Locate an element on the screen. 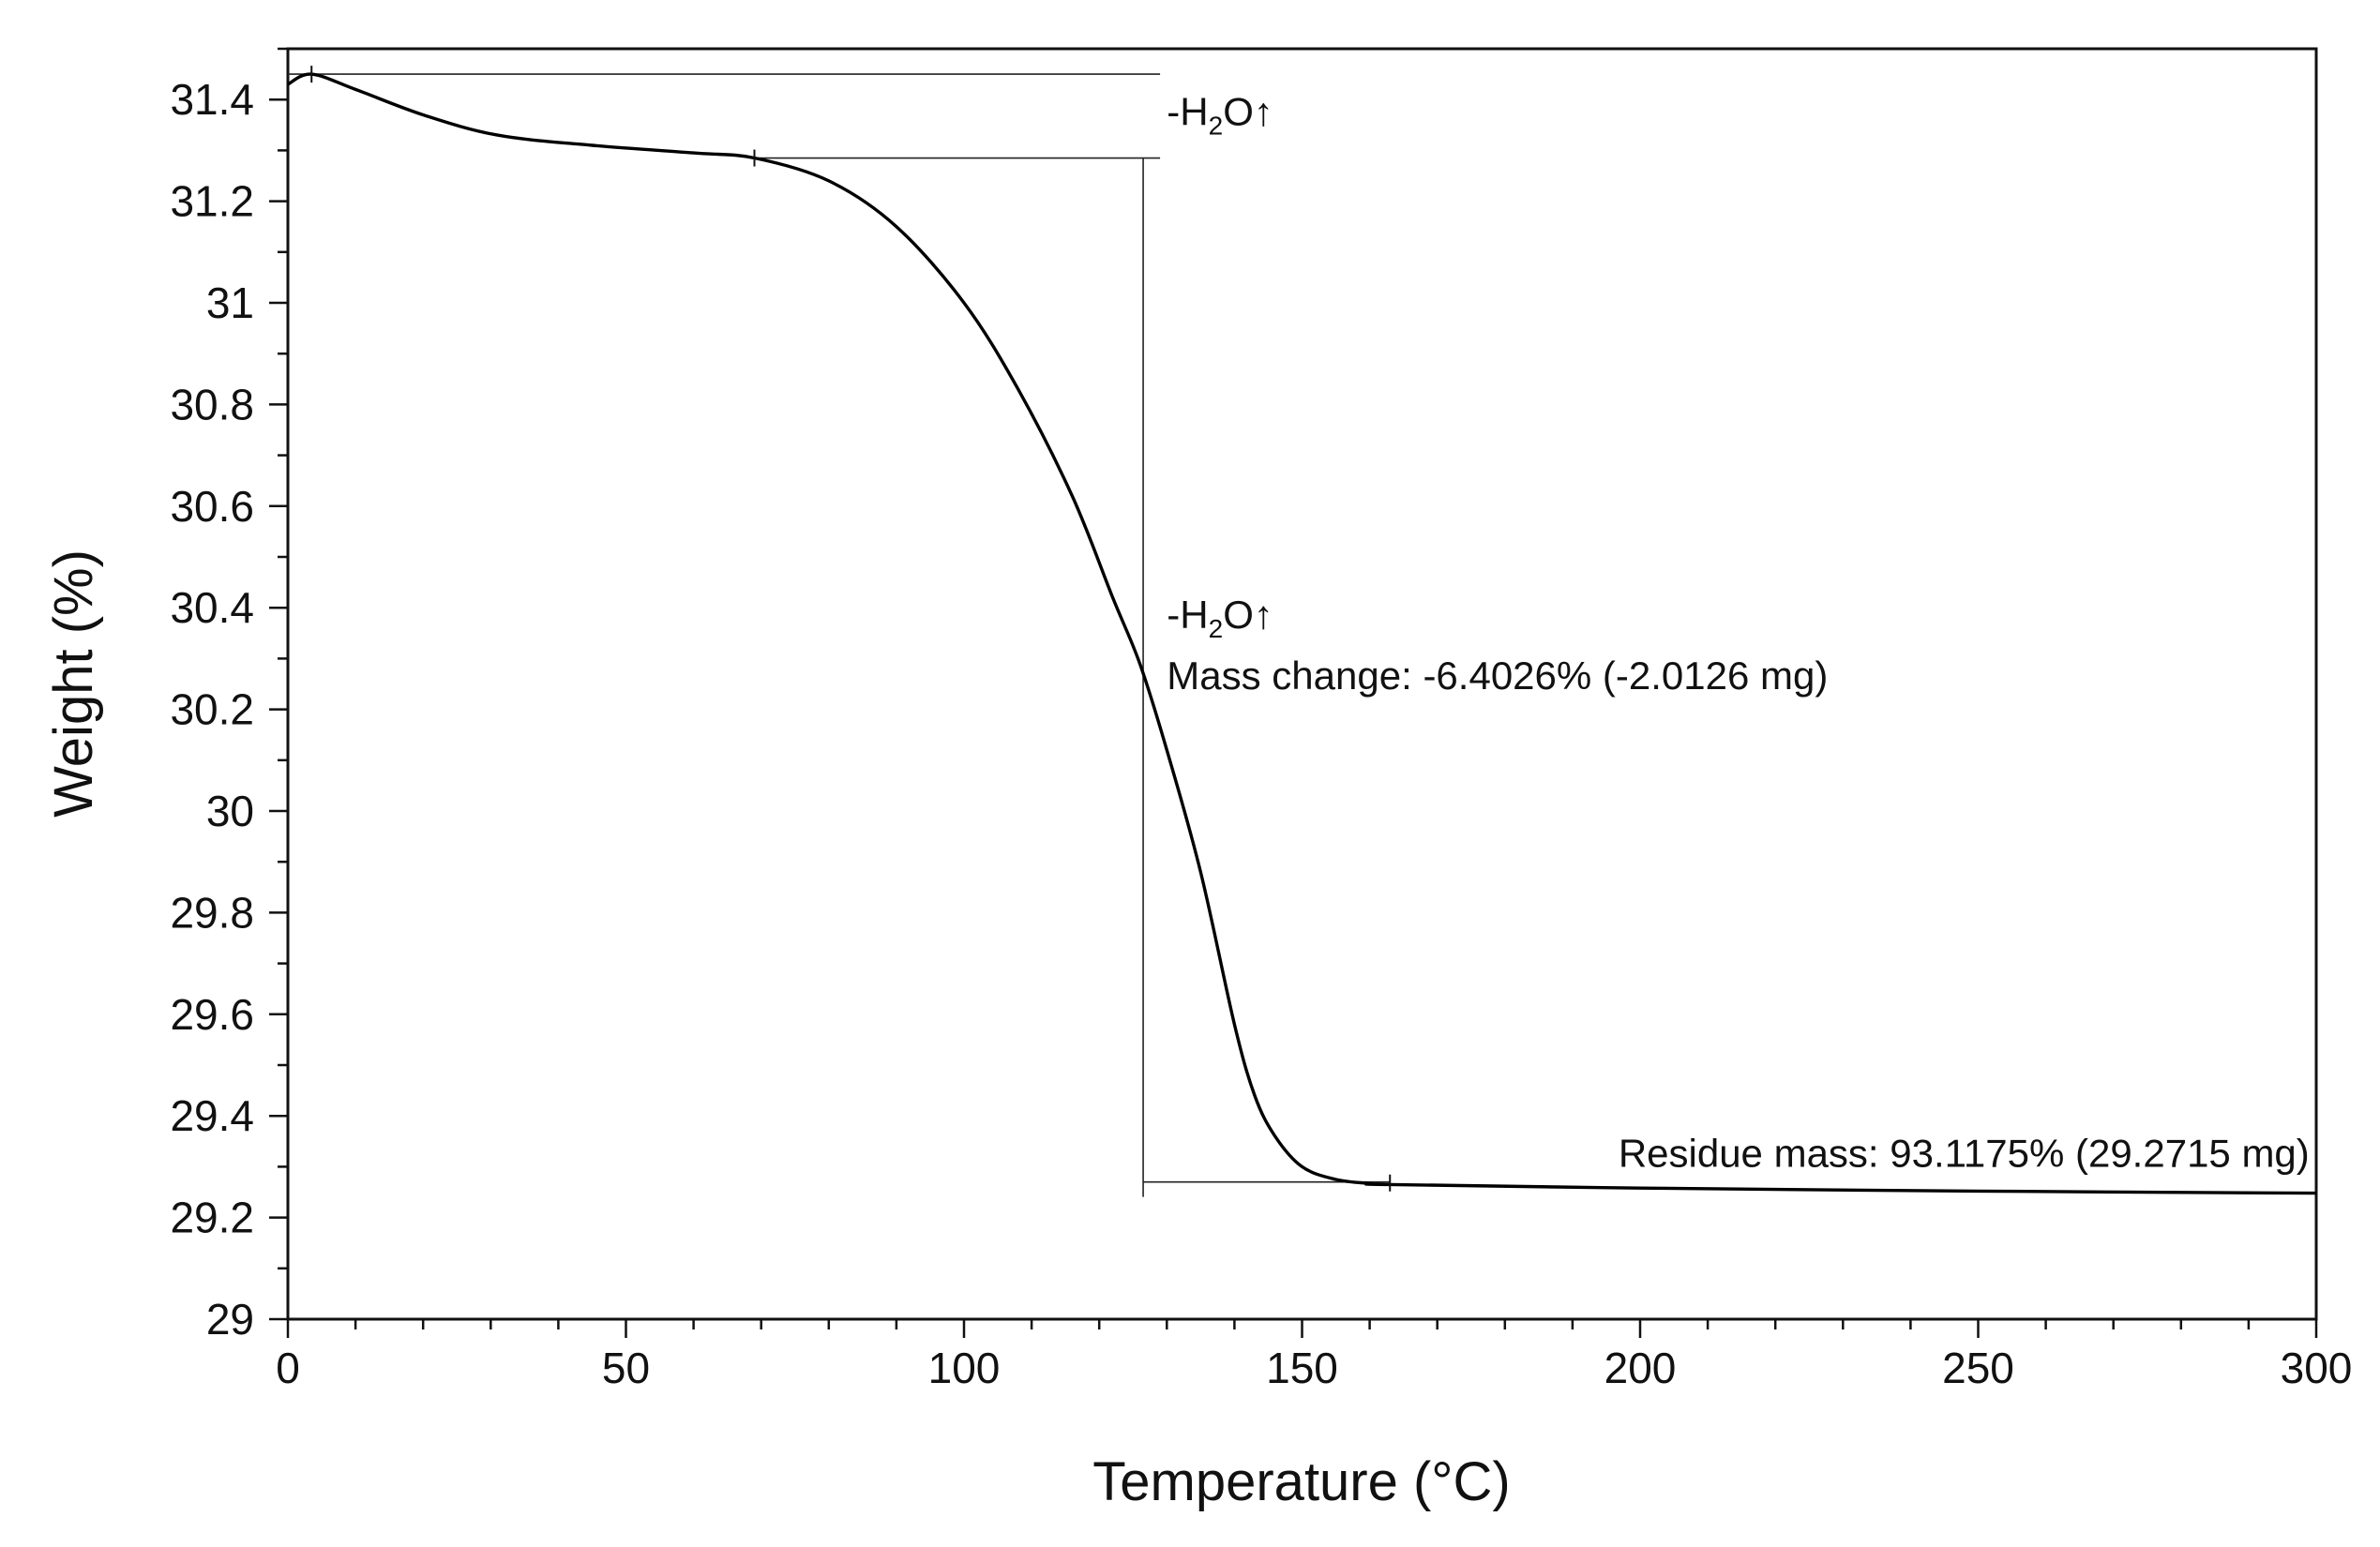 This screenshot has width=2380, height=1547. annotation-mass-change: Mass change: -6.4026% (-2.0126 mg) is located at coordinates (1497, 675).